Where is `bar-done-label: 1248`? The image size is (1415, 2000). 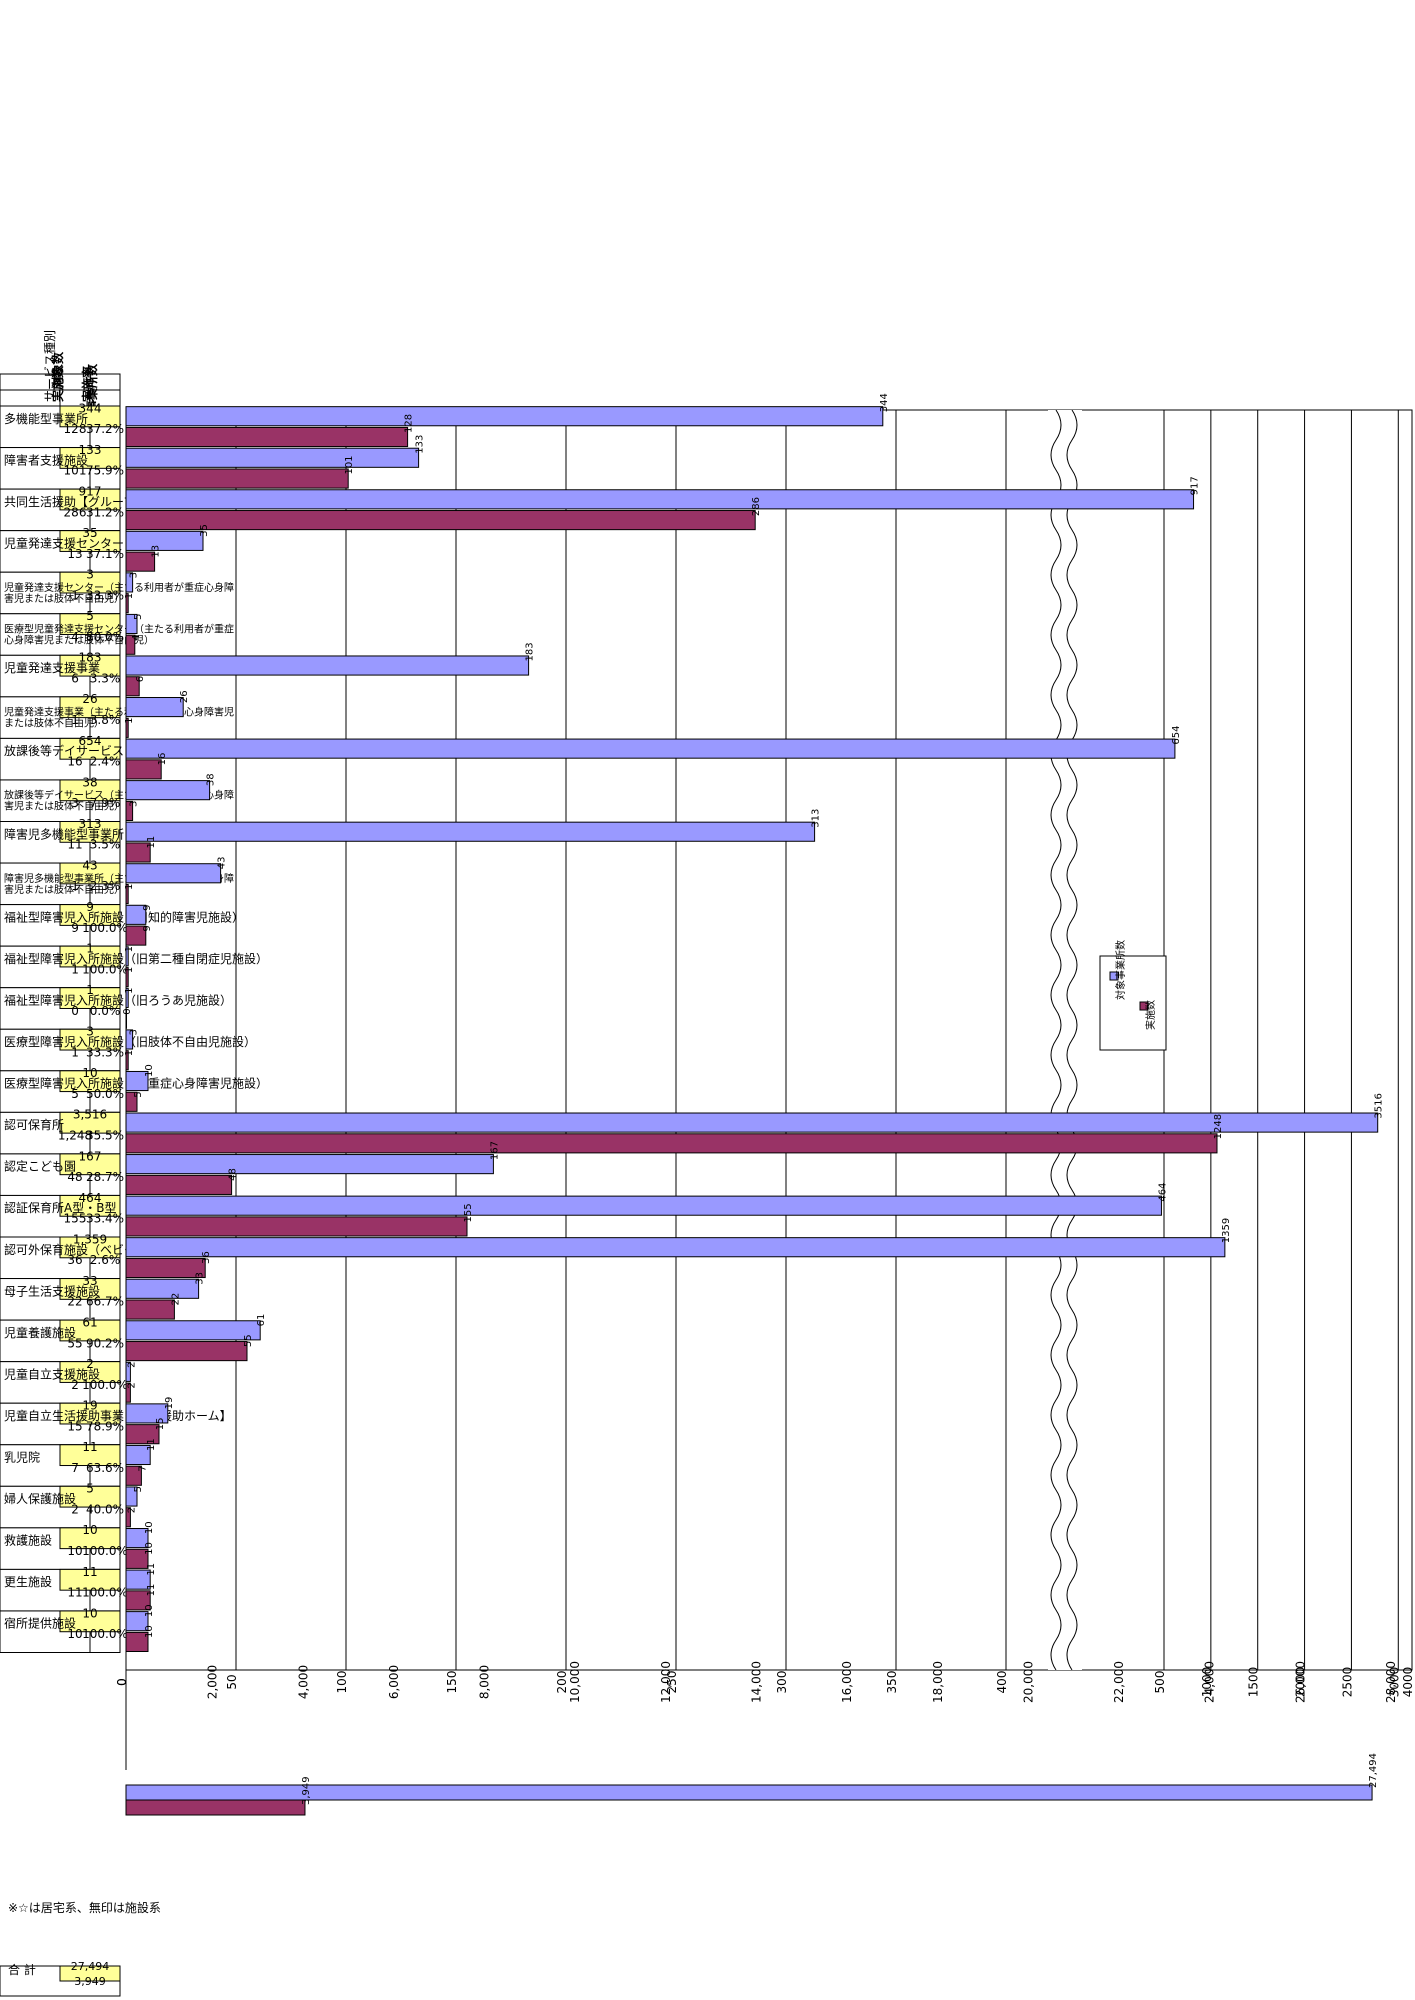
bar-done-label: 1248 is located at coordinates (1218, 1126).